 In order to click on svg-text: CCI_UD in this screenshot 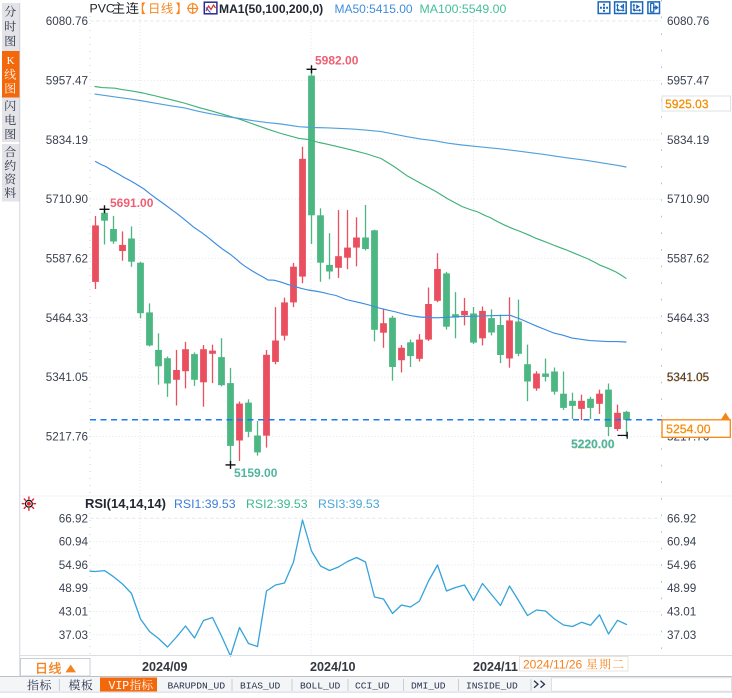, I will do `click(372, 686)`.